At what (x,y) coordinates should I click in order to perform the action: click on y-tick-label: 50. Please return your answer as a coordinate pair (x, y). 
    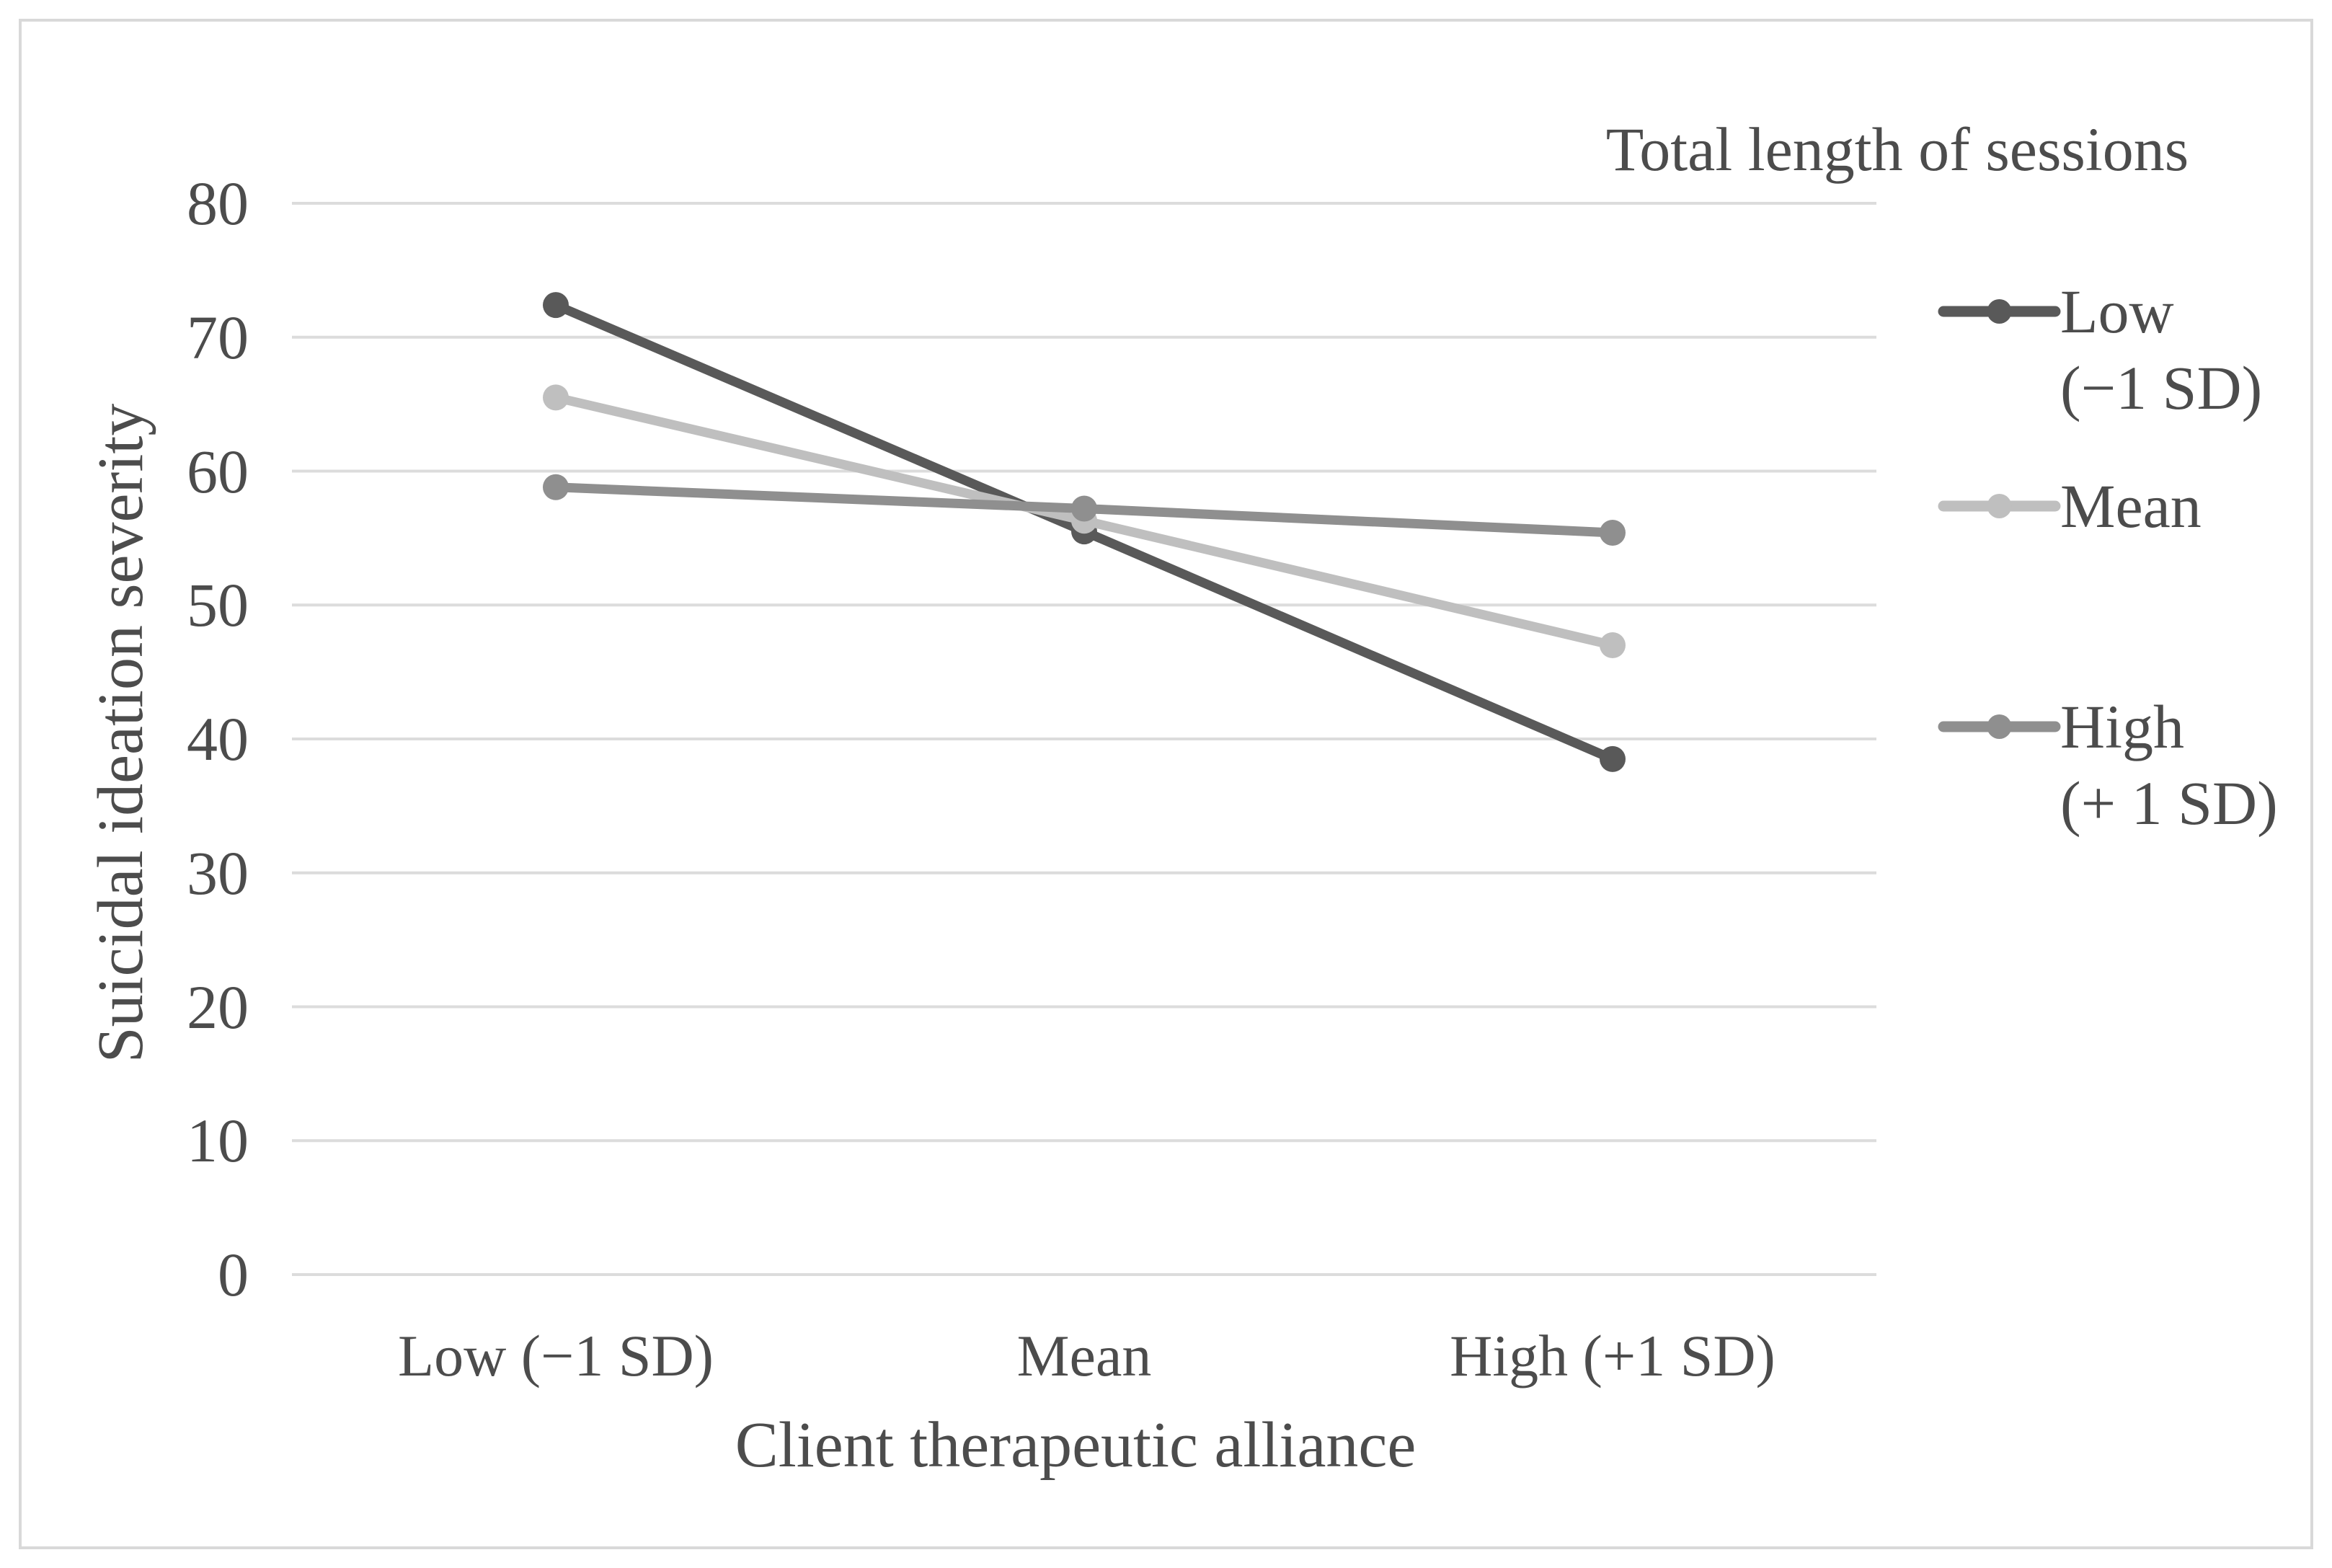
    Looking at the image, I should click on (218, 605).